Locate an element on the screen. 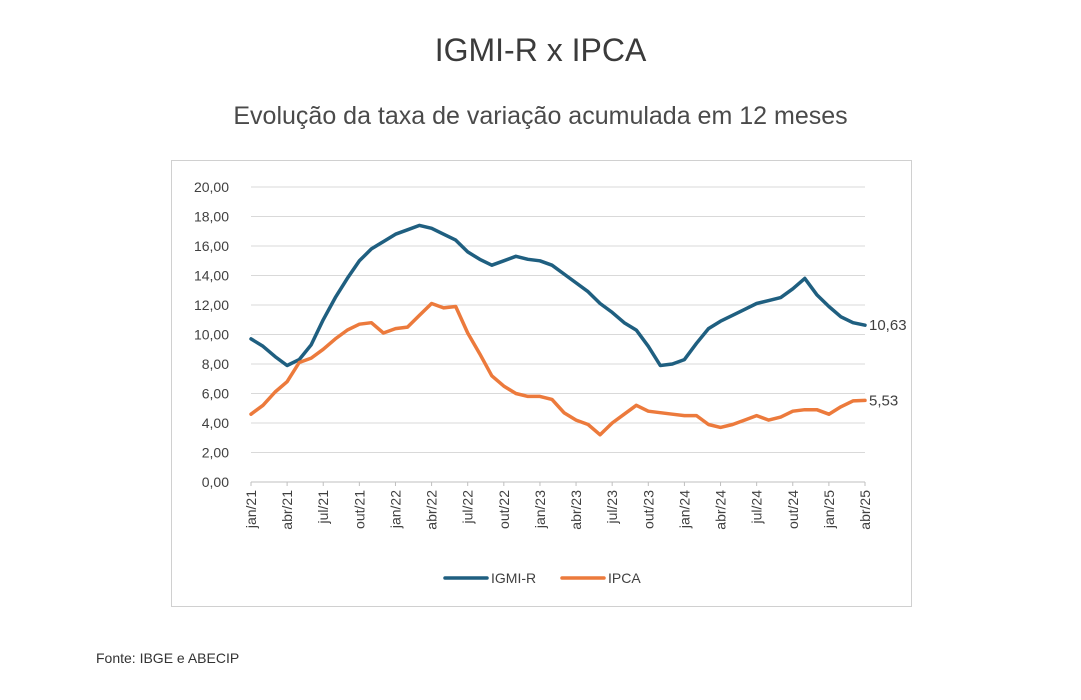 This screenshot has height=700, width=1081. y-tick-label: 2,00 is located at coordinates (215, 453).